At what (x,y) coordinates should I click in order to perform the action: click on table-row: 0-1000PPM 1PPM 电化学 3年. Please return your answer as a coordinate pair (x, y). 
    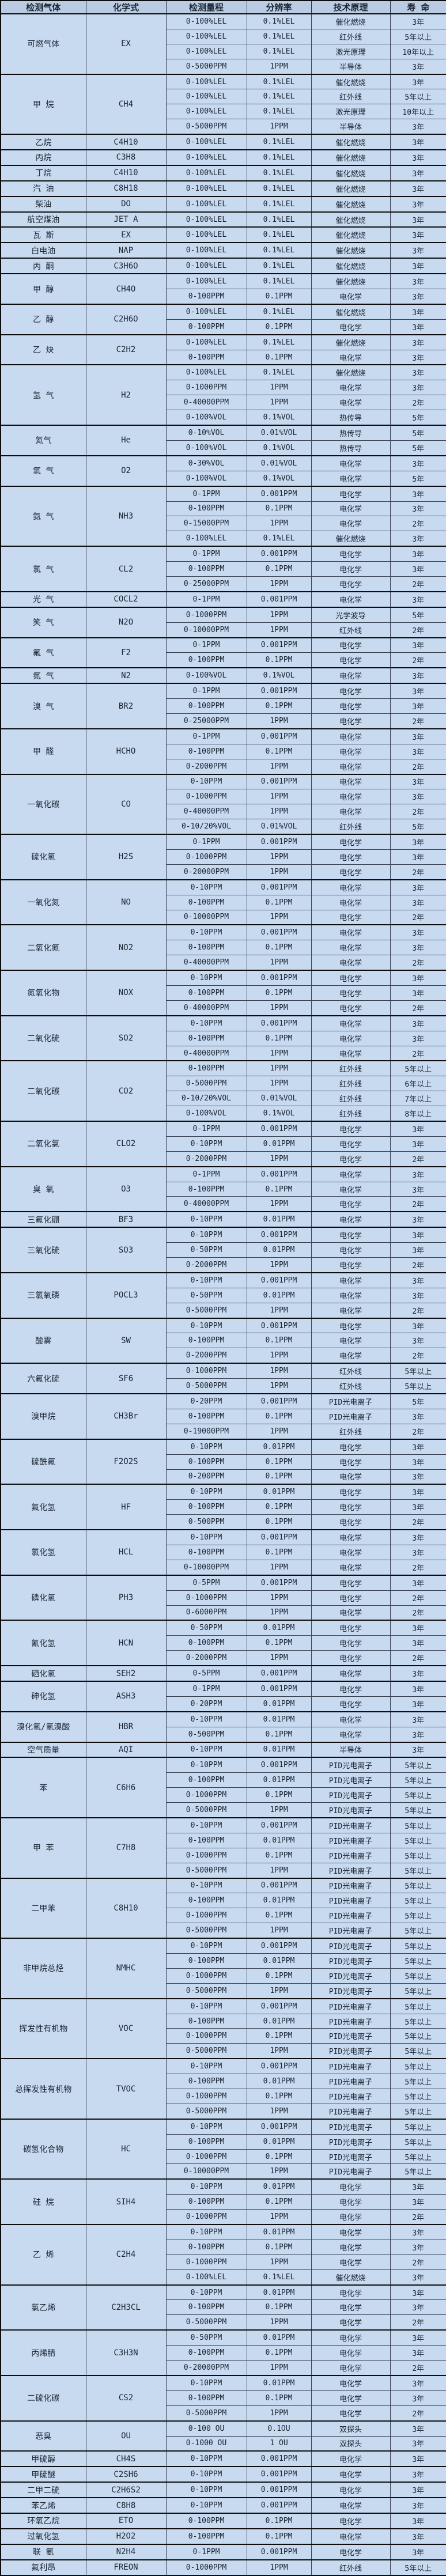
    Looking at the image, I should click on (223, 388).